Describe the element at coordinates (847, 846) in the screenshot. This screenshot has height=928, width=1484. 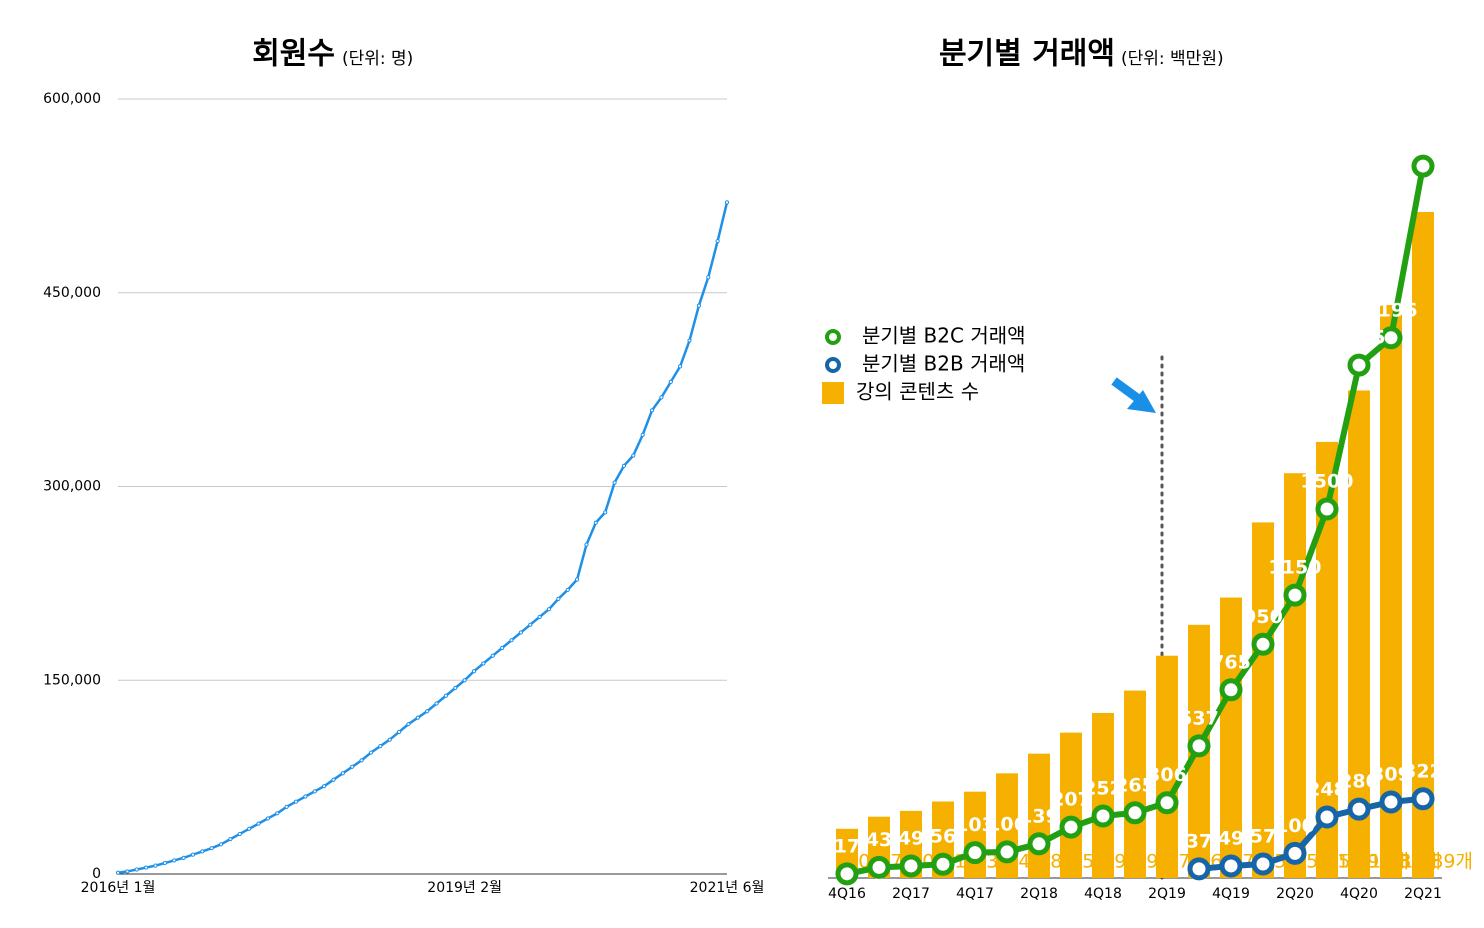
I see `data-label: 17` at that location.